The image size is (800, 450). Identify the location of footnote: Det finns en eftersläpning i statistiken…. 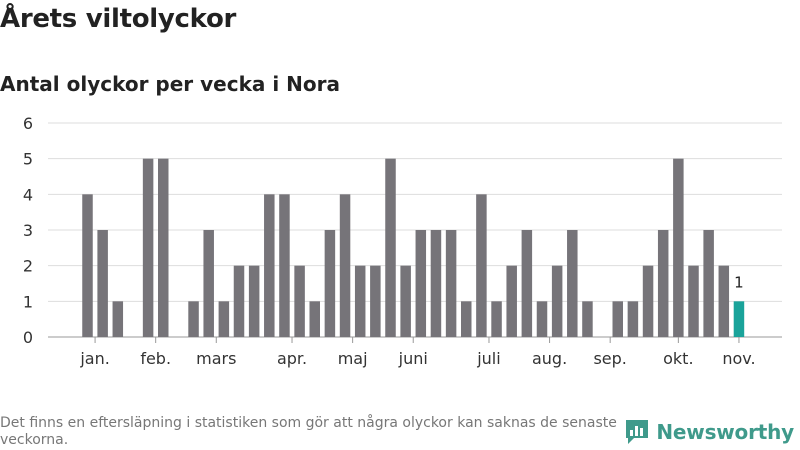
(308, 431).